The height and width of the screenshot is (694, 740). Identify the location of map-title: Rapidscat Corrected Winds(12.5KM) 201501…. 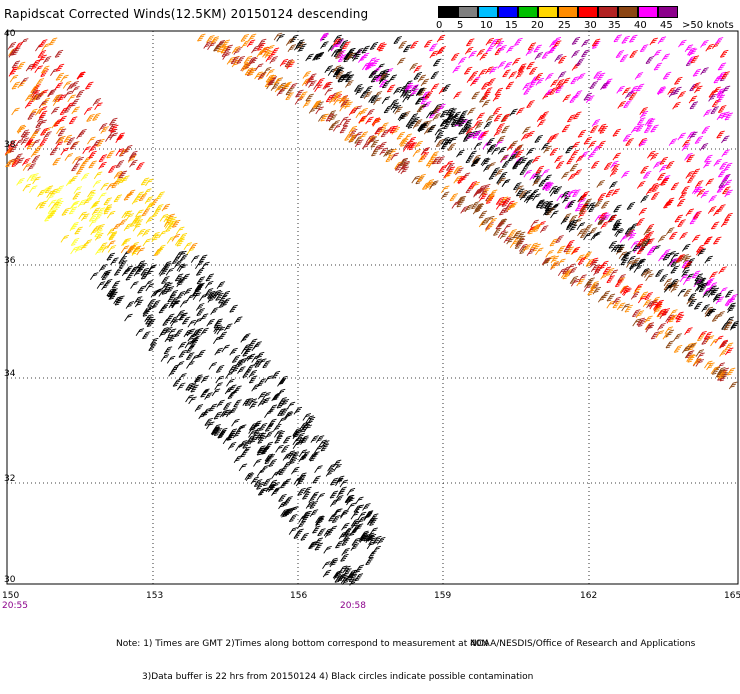
(186, 14).